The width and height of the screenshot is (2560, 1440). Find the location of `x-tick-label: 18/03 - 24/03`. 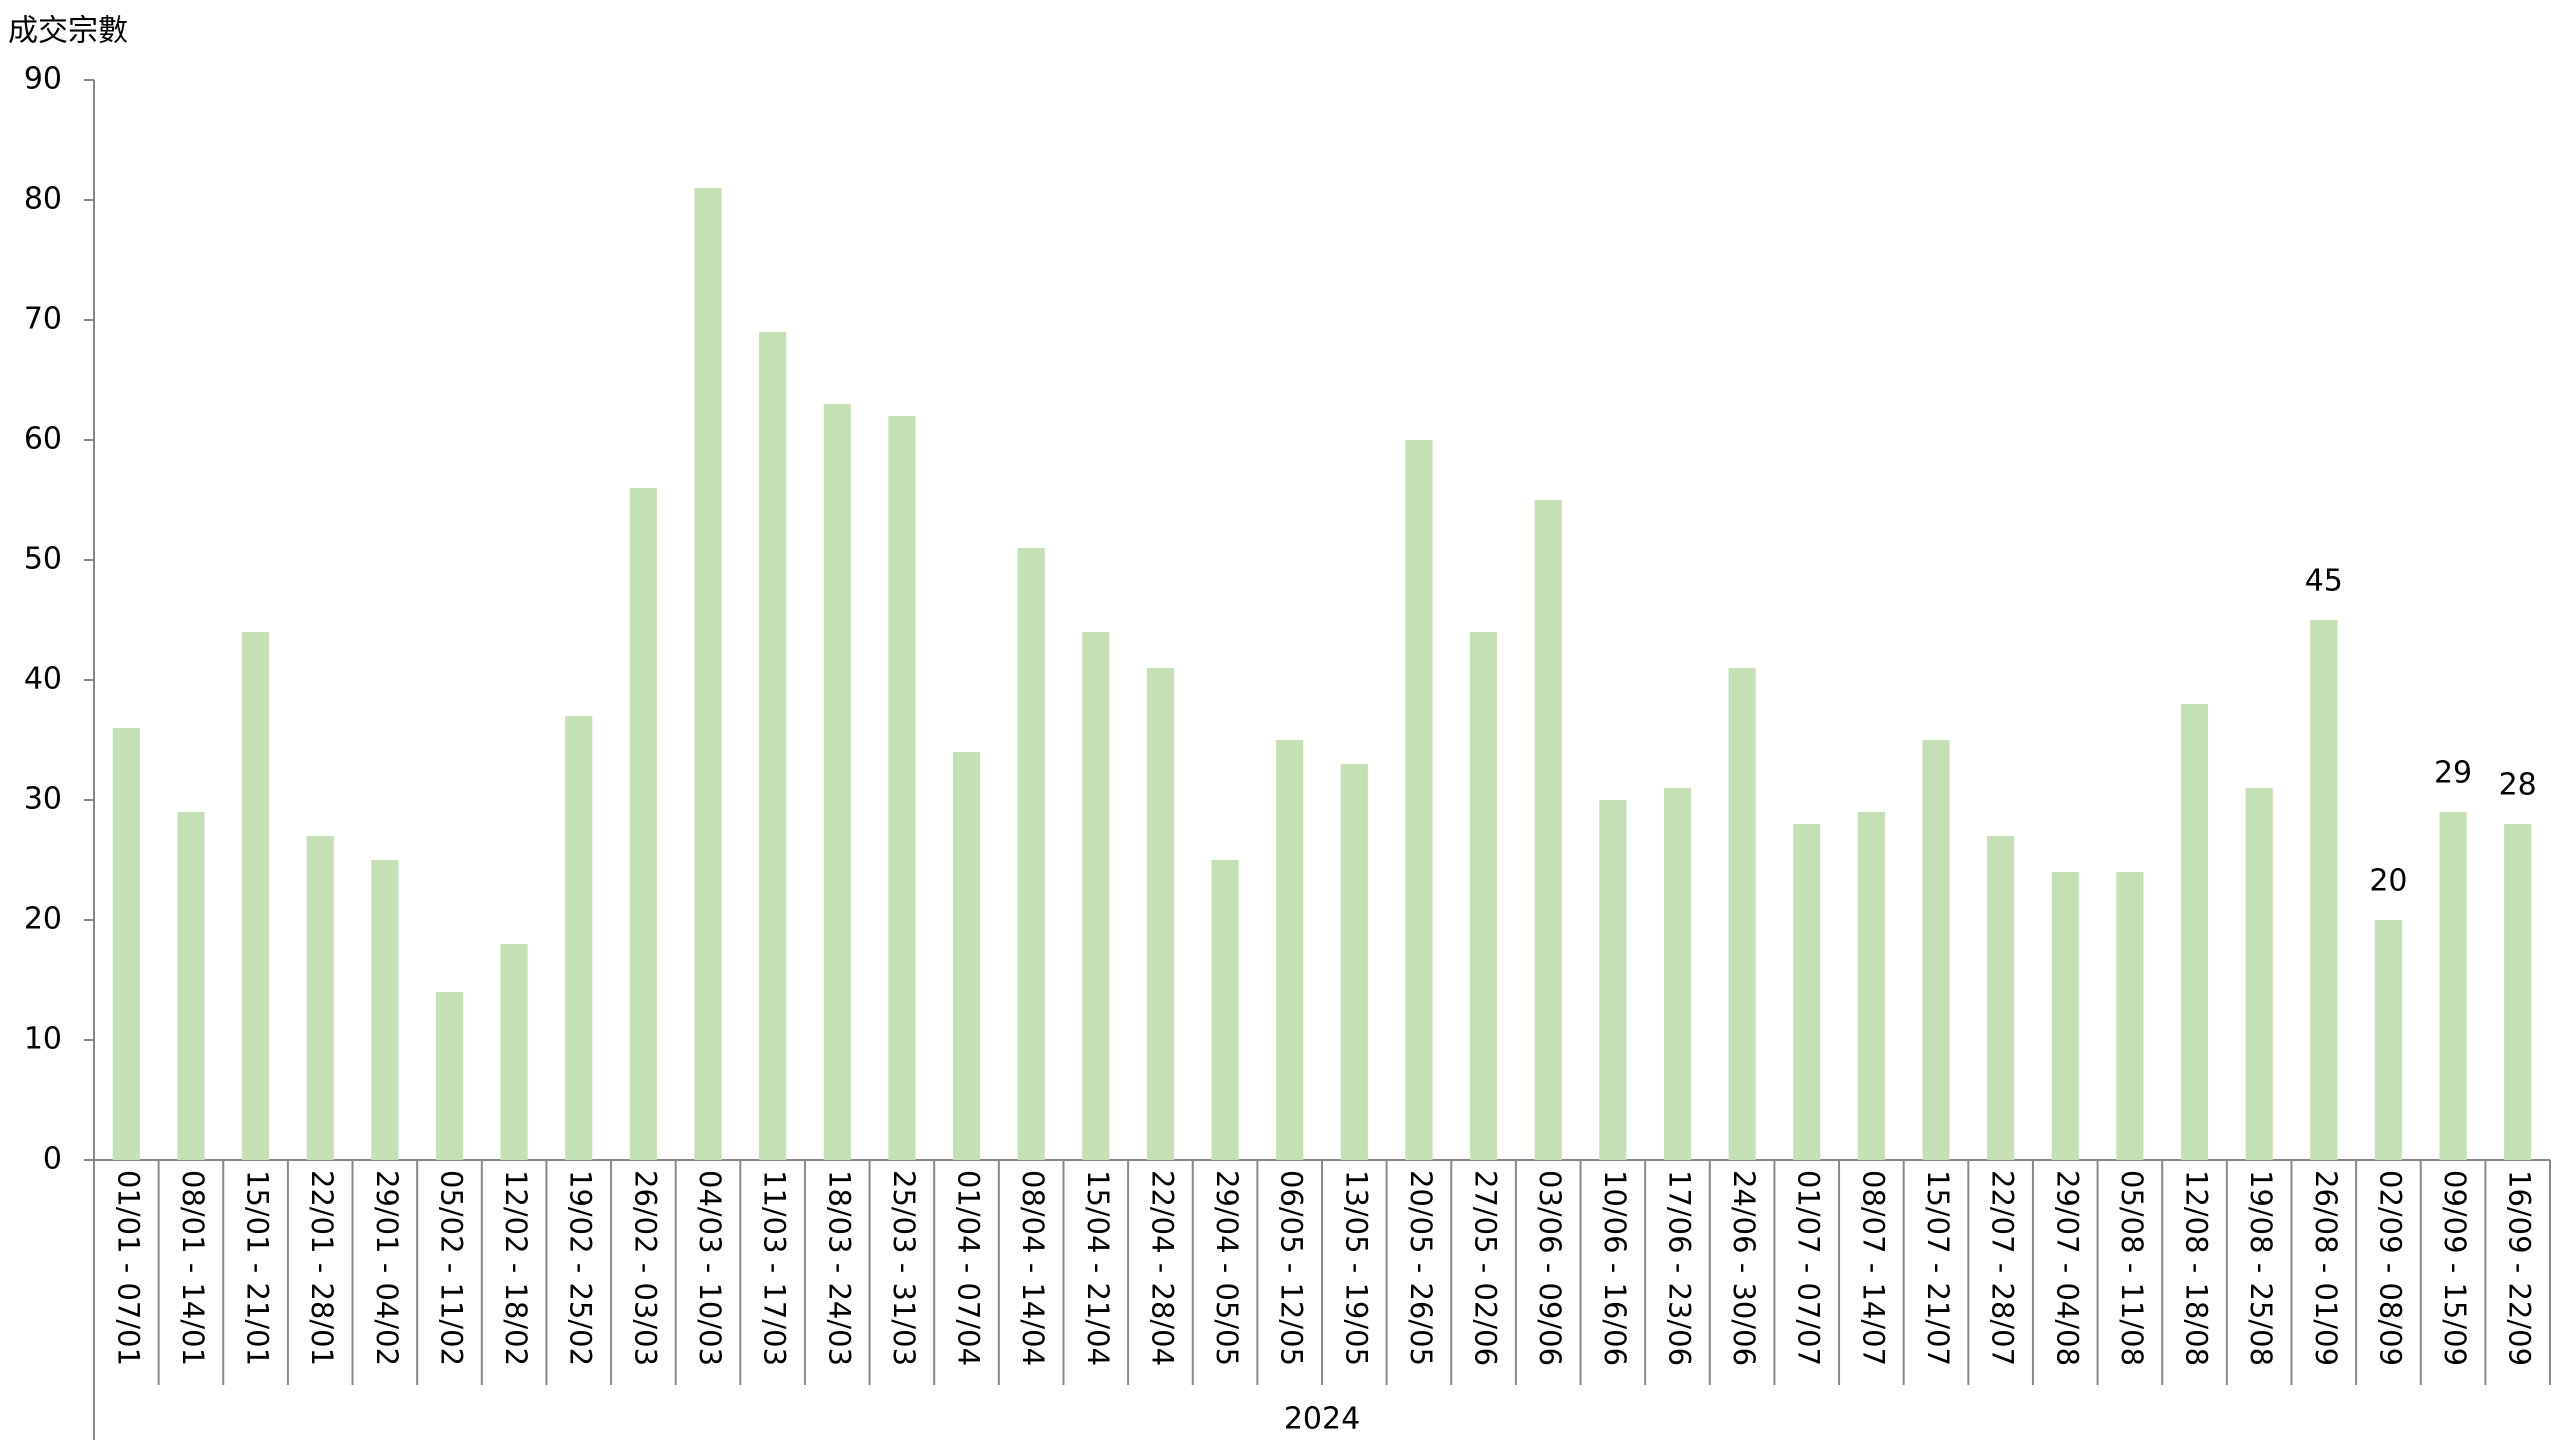

x-tick-label: 18/03 - 24/03 is located at coordinates (839, 1268).